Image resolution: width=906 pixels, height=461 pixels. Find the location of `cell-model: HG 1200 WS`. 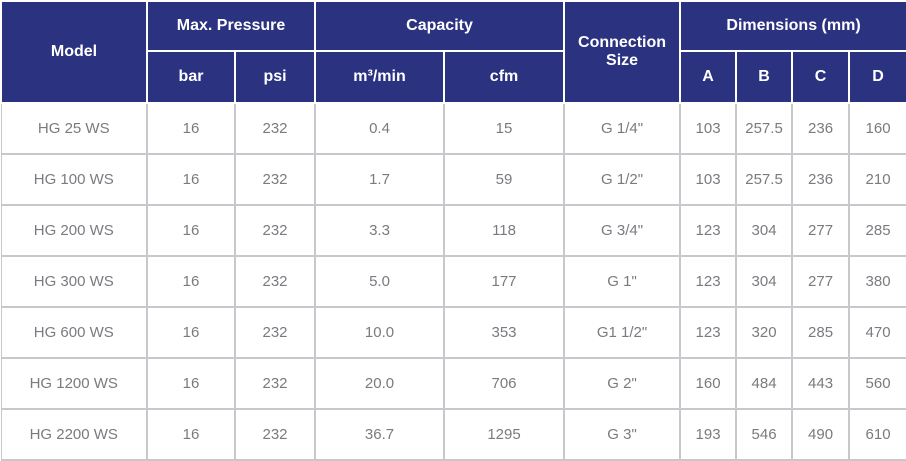

cell-model: HG 1200 WS is located at coordinates (74, 383).